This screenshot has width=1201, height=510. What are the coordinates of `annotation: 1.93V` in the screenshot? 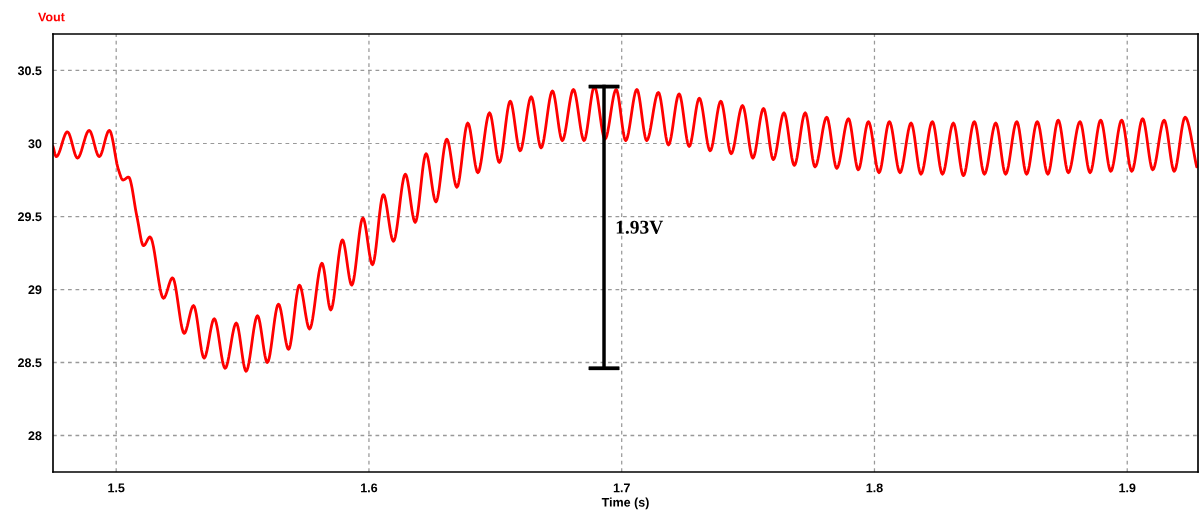 It's located at (640, 227).